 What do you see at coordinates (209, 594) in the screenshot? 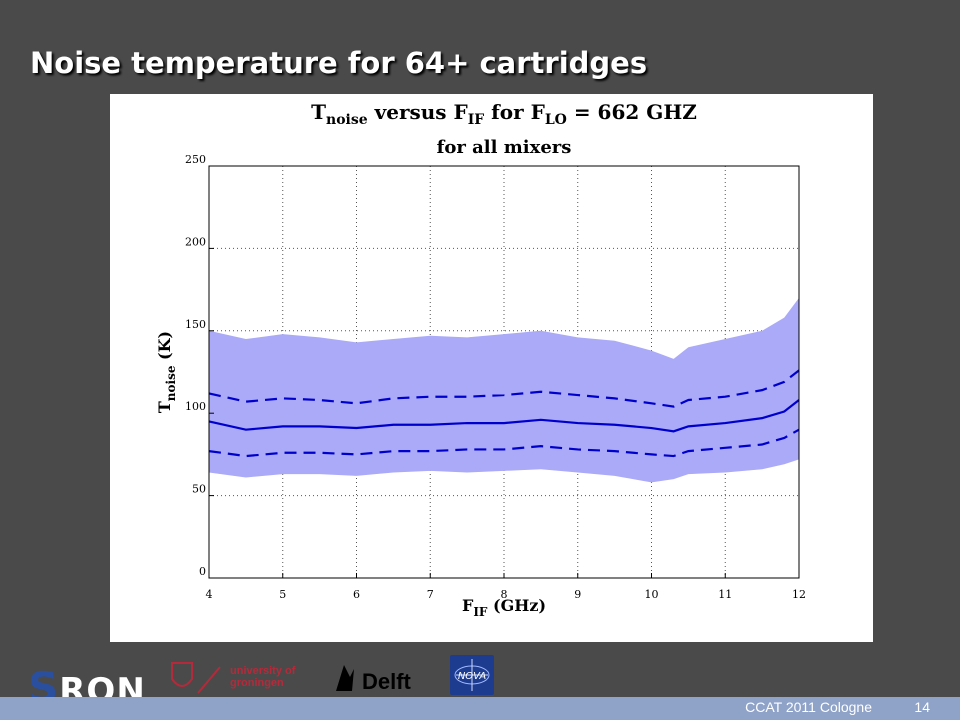
I see `x-tick-label: 4` at bounding box center [209, 594].